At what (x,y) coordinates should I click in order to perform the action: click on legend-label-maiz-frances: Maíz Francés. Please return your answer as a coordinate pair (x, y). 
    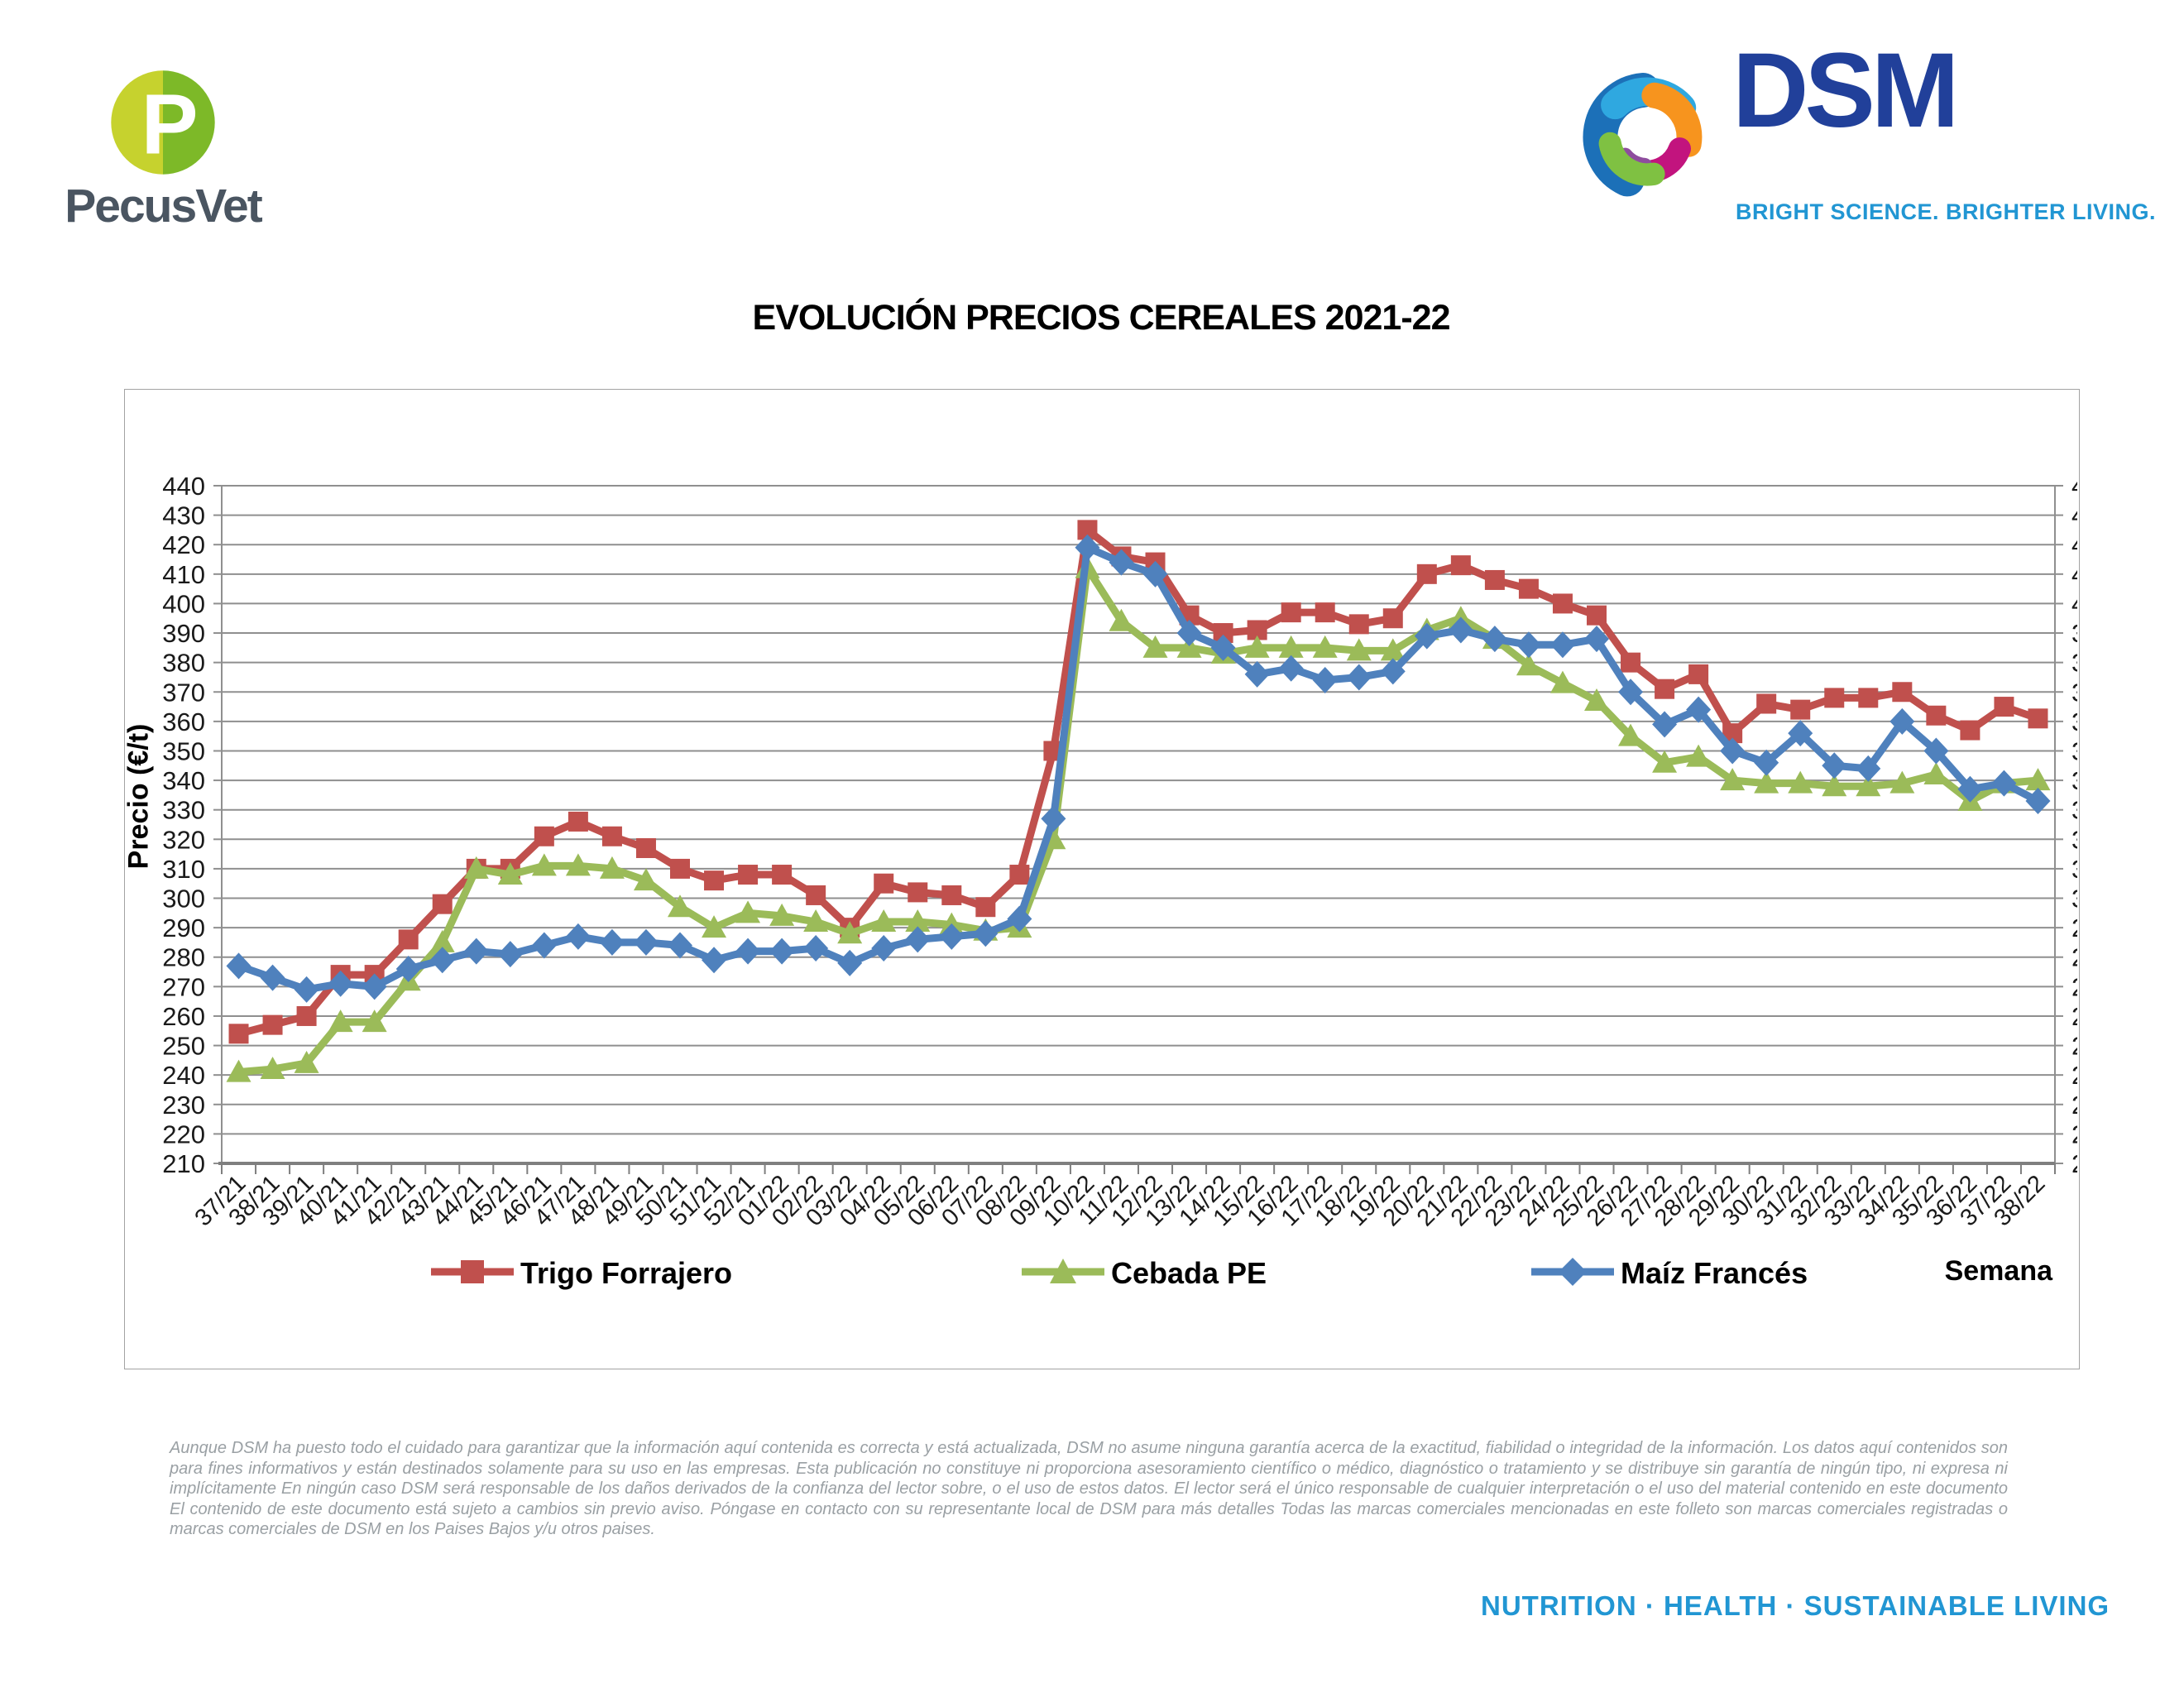
    Looking at the image, I should click on (1714, 1273).